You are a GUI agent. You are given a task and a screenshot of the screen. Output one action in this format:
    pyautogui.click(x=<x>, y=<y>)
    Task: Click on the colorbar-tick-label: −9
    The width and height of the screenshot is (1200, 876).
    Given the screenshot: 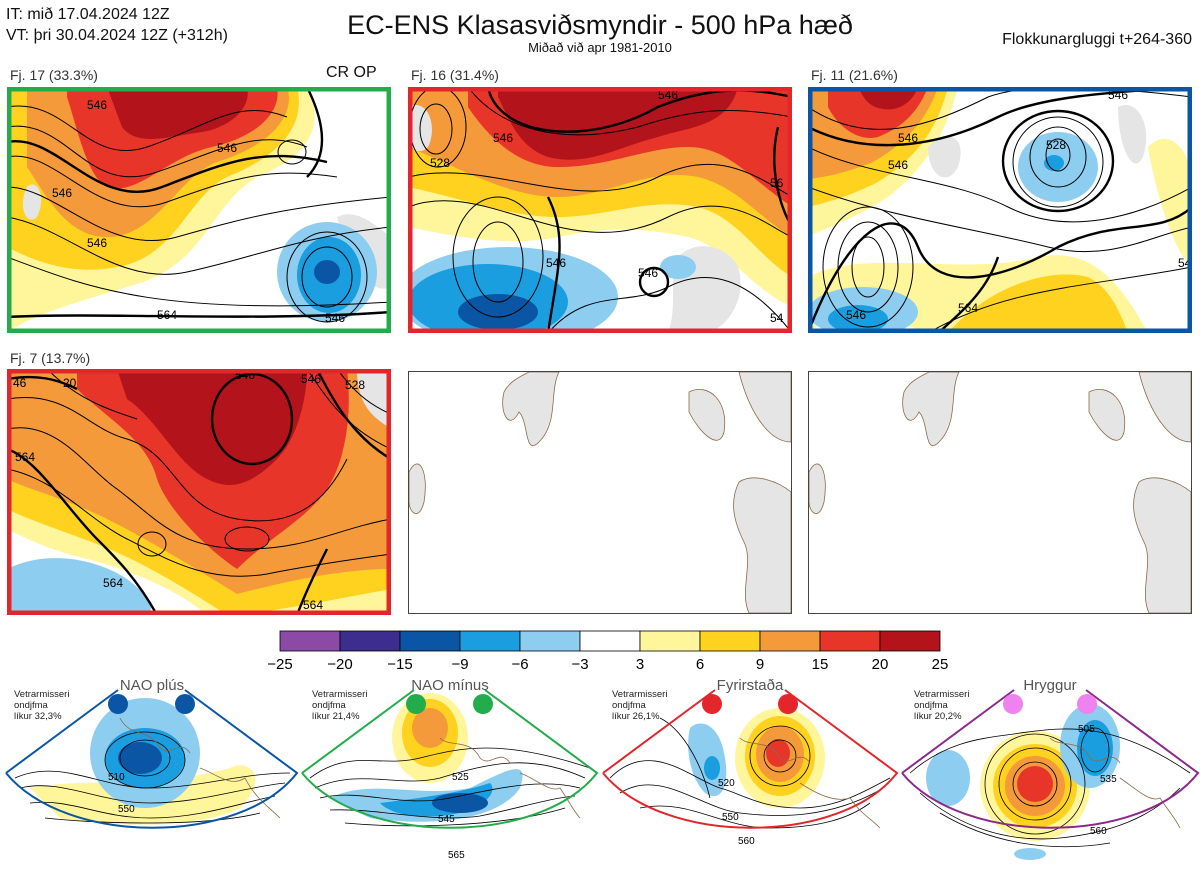 What is the action you would take?
    pyautogui.click(x=459, y=664)
    